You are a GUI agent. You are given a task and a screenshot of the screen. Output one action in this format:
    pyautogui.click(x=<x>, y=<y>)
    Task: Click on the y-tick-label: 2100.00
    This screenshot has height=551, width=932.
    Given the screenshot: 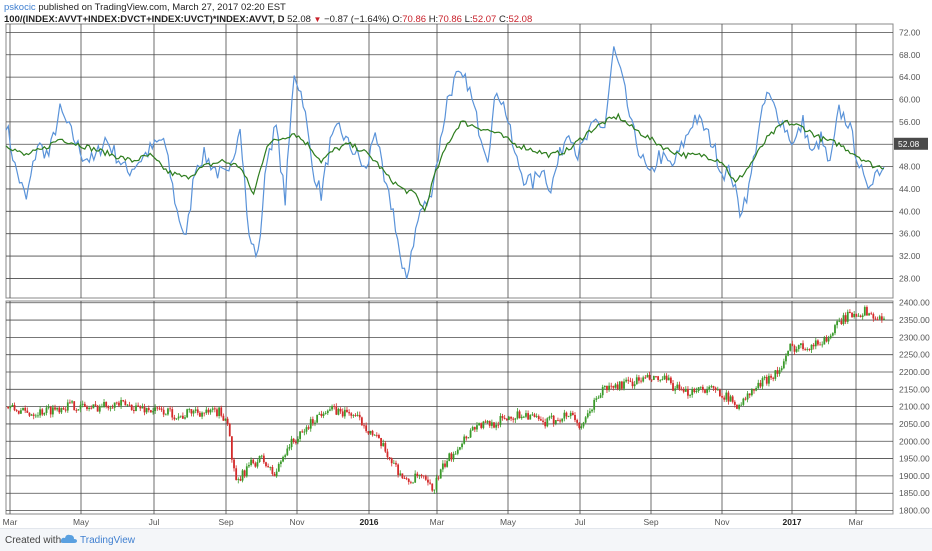 What is the action you would take?
    pyautogui.click(x=914, y=407)
    